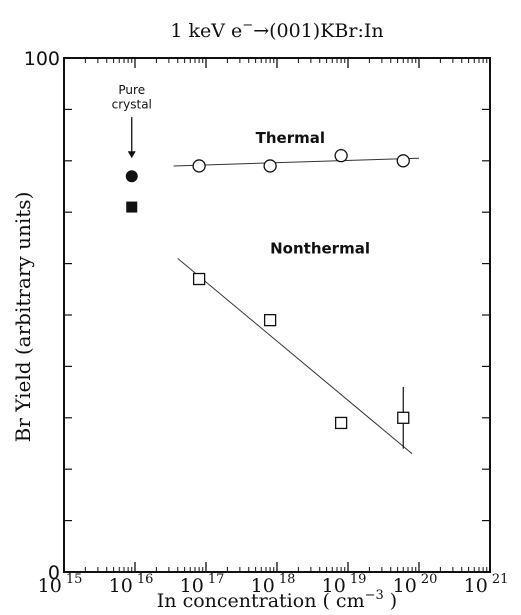 This screenshot has height=615, width=521. What do you see at coordinates (374, 595) in the screenshot?
I see `x-axis-label-superscript: −3` at bounding box center [374, 595].